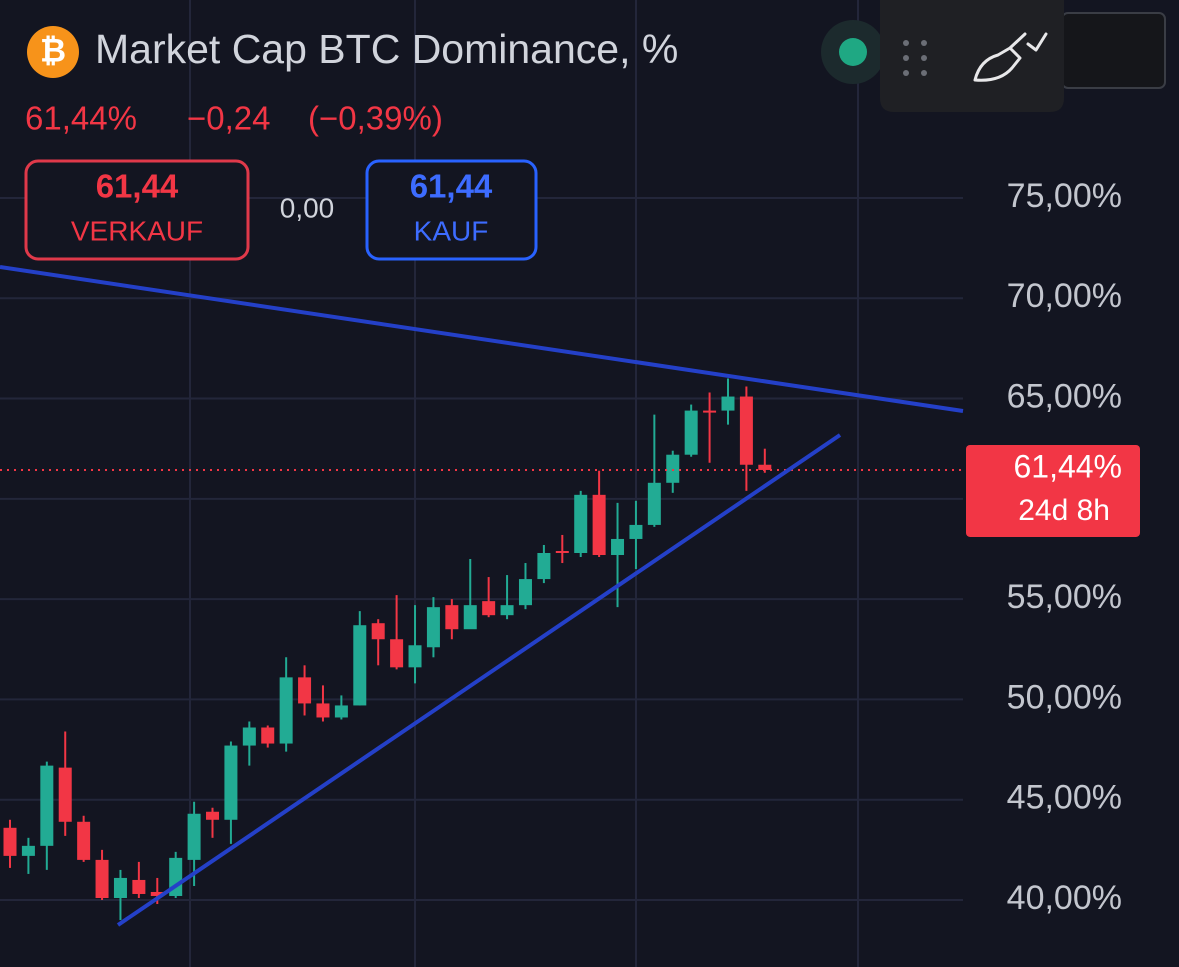 The height and width of the screenshot is (967, 1179). What do you see at coordinates (137, 210) in the screenshot?
I see `sell-button` at bounding box center [137, 210].